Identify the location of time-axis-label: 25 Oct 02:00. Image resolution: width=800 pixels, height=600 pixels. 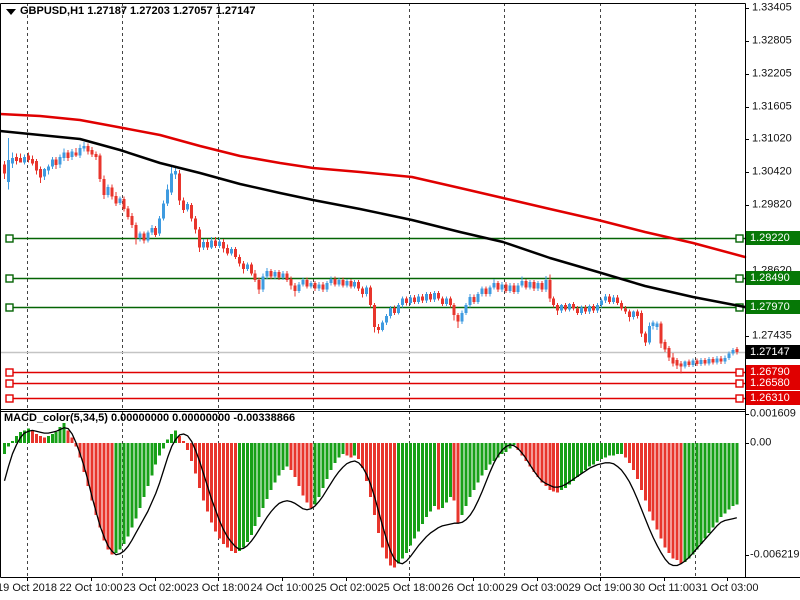
(346, 588).